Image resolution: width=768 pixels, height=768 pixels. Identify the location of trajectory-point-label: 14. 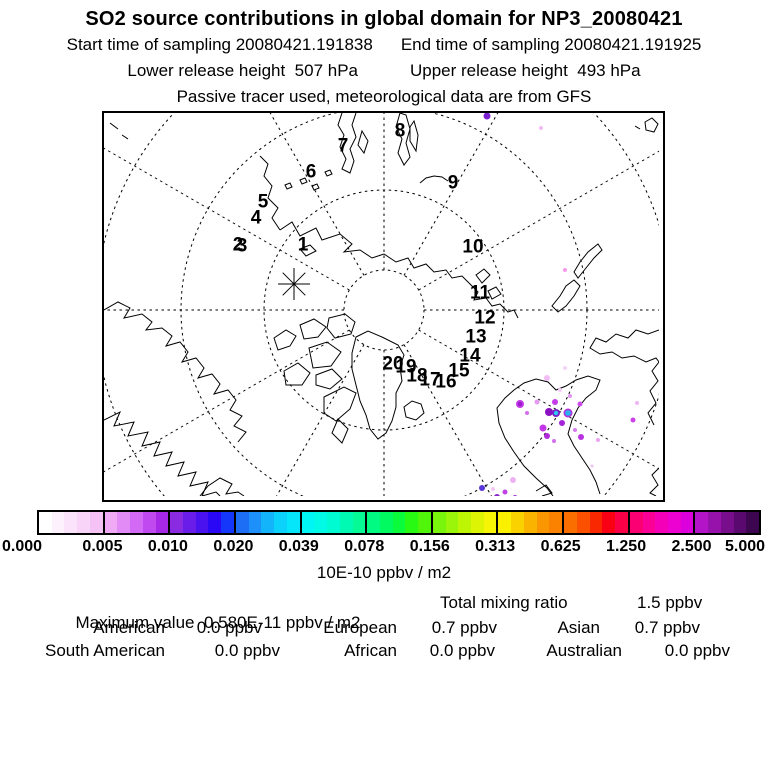
(470, 356).